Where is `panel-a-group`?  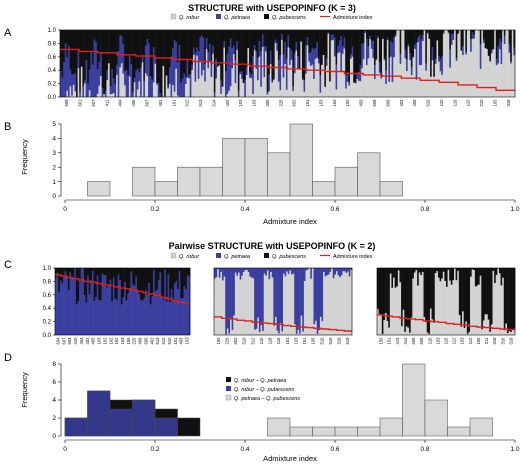
panel-a-group is located at coordinates (287, 63).